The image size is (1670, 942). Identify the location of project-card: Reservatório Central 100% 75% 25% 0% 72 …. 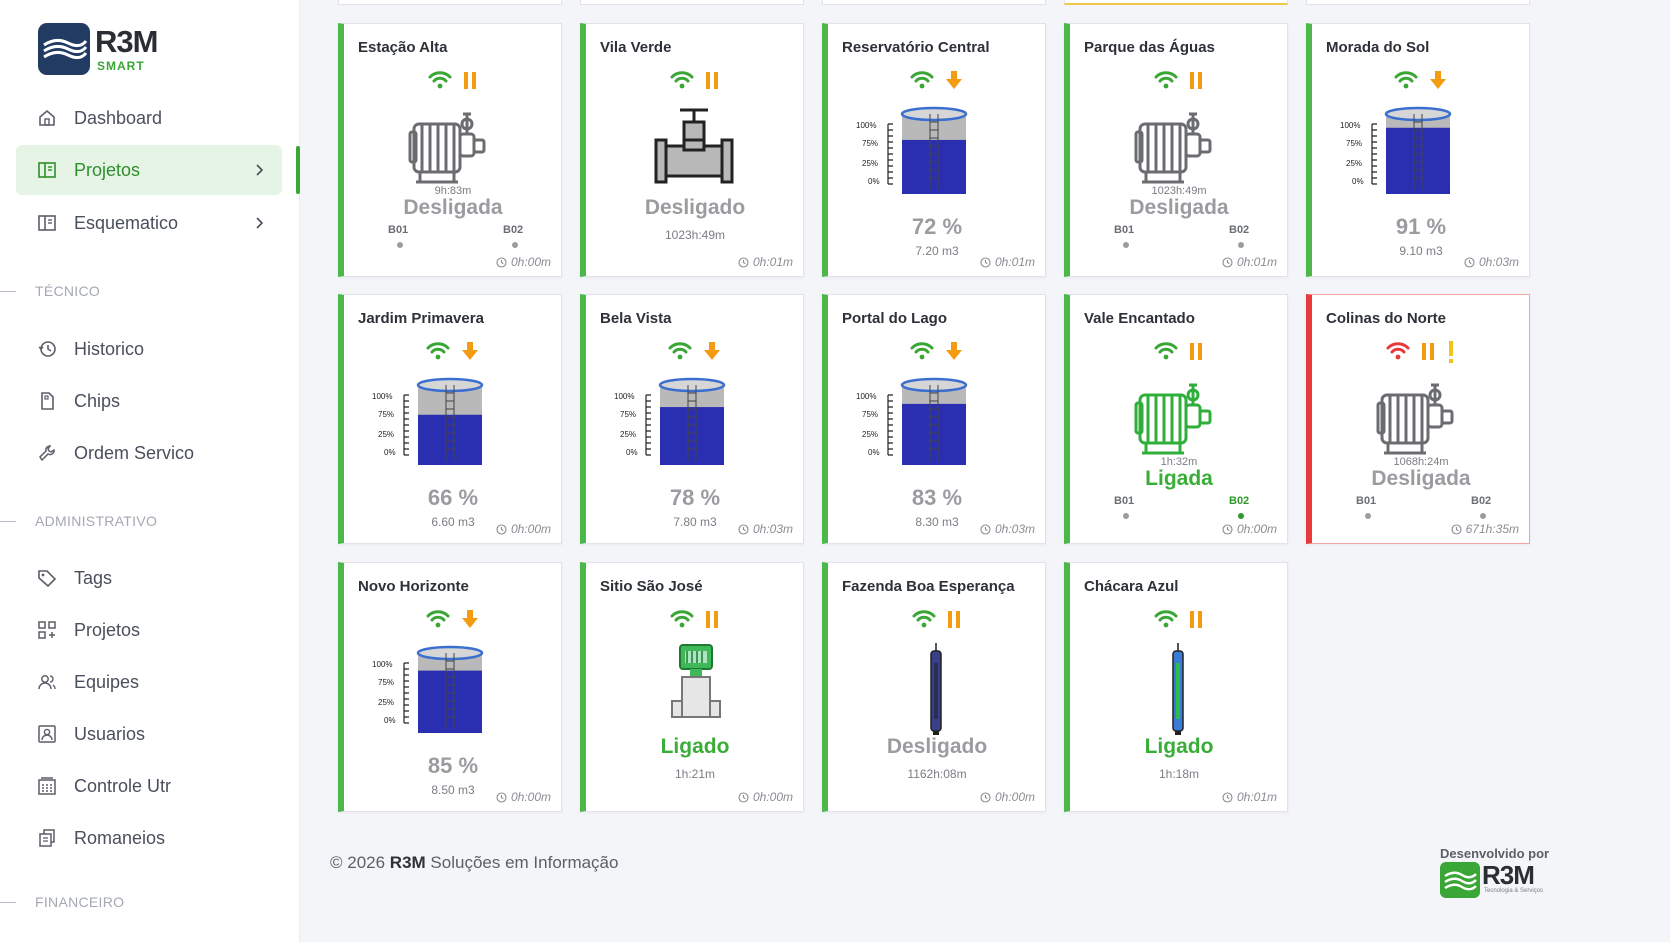
(934, 150).